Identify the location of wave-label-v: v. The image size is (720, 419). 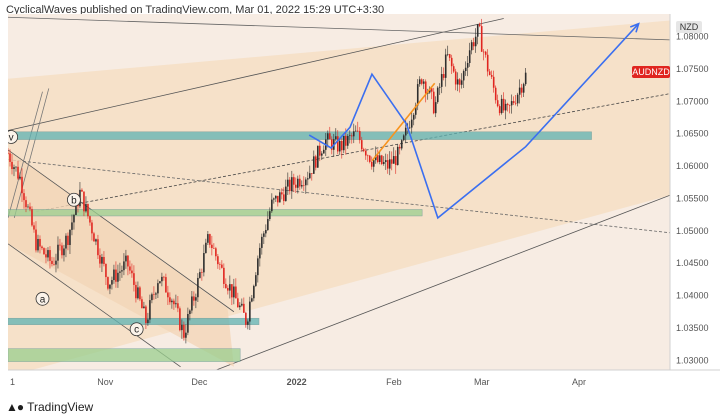
(11, 137).